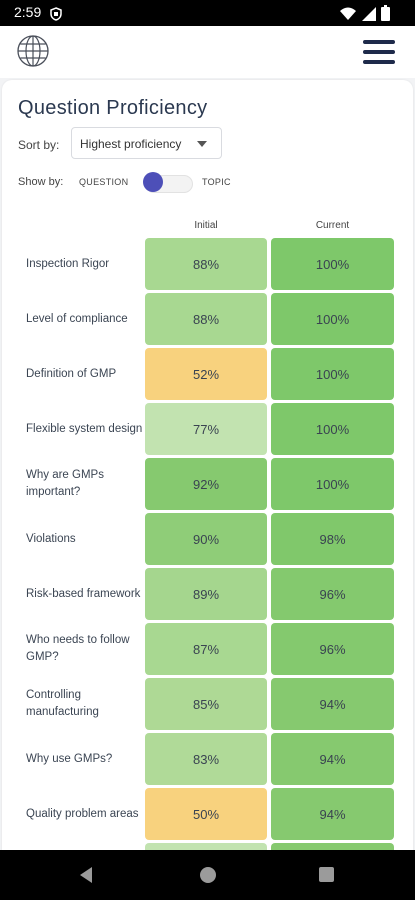 This screenshot has width=415, height=900. Describe the element at coordinates (78, 648) in the screenshot. I see `question-label: Who needs to follow GMP?` at that location.